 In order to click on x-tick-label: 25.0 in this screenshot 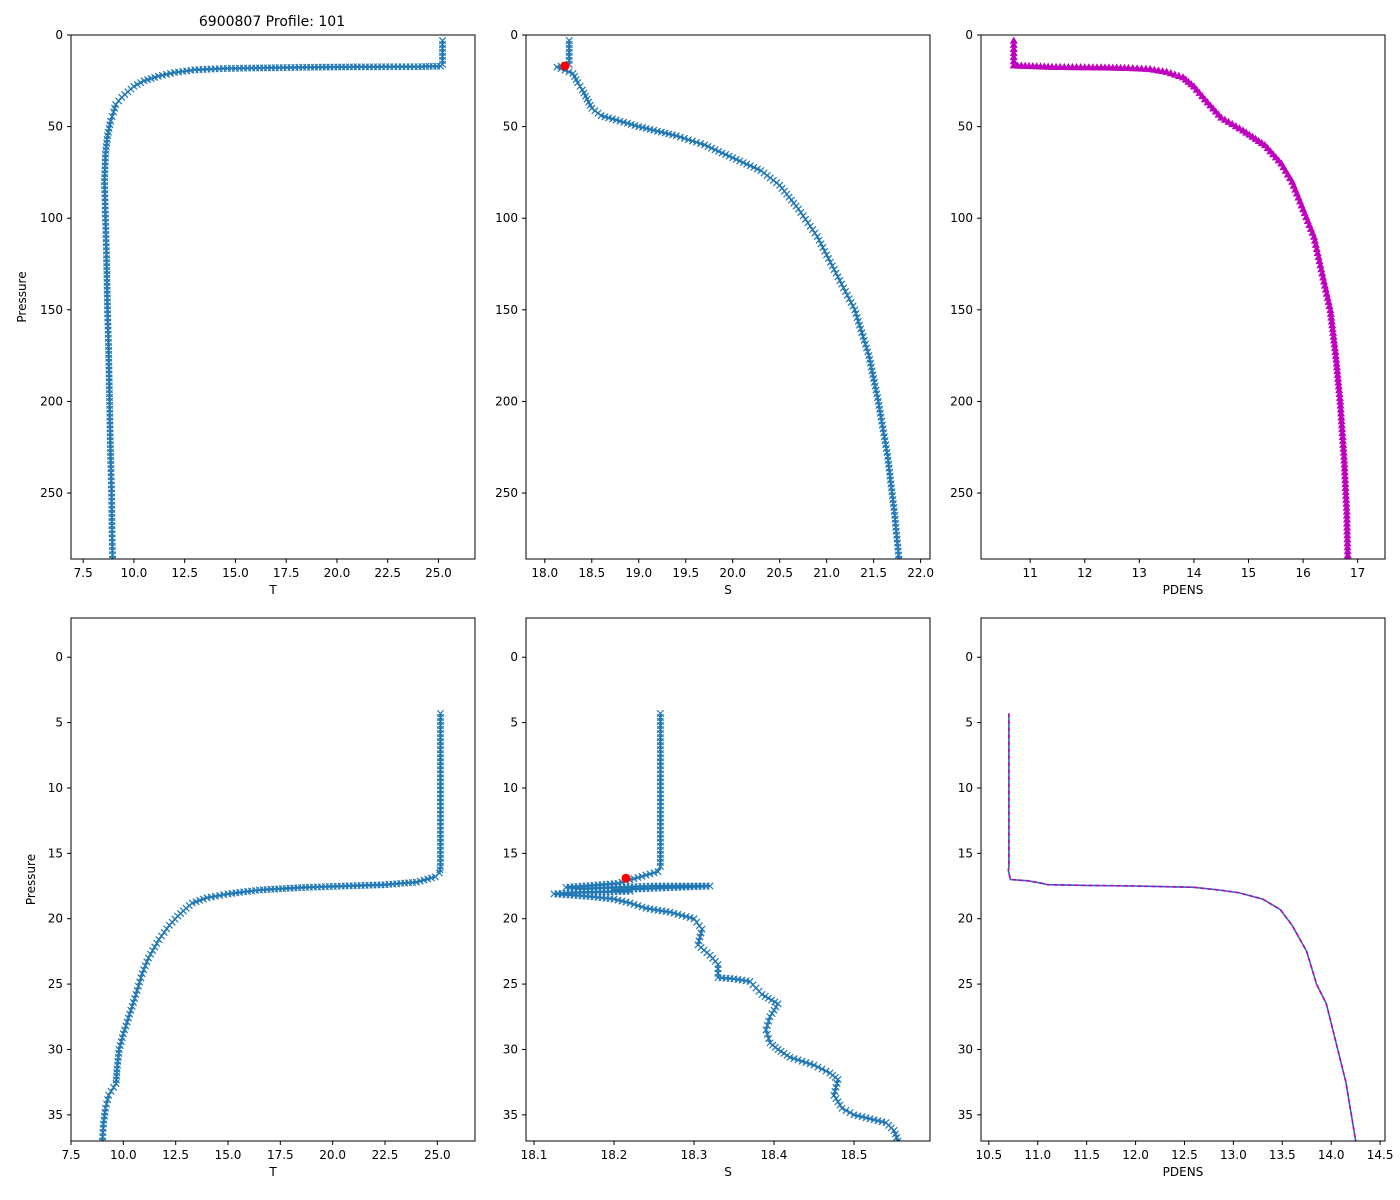, I will do `click(437, 1155)`.